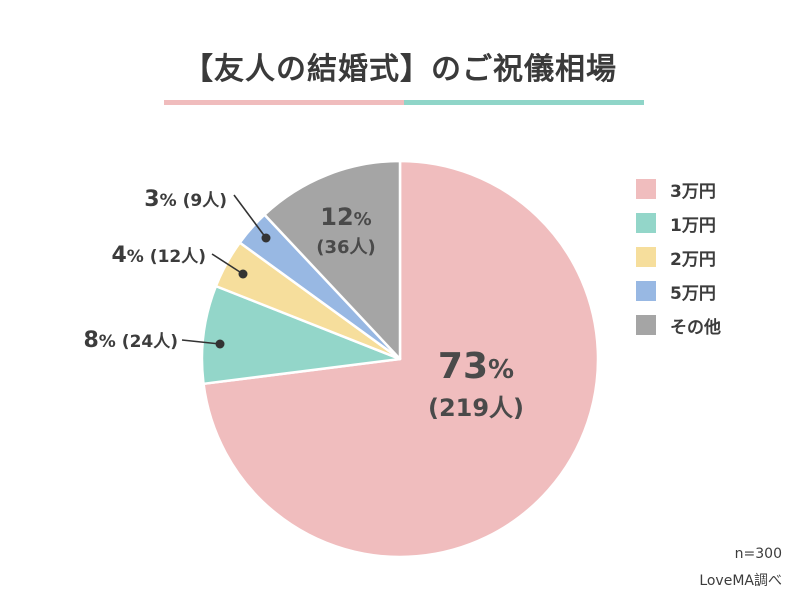 This screenshot has width=800, height=600. What do you see at coordinates (476, 366) in the screenshot?
I see `slice-percent-label: 73%` at bounding box center [476, 366].